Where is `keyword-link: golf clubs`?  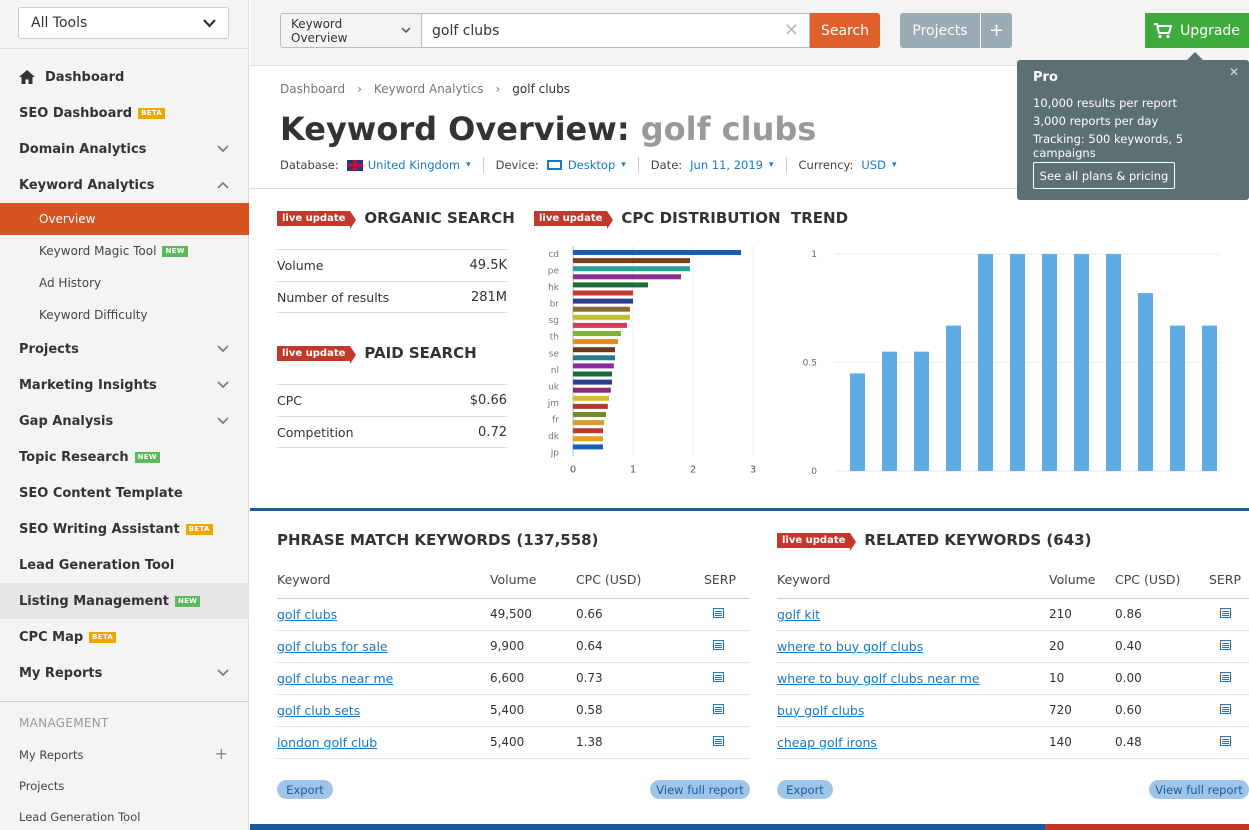 keyword-link: golf clubs is located at coordinates (383, 614).